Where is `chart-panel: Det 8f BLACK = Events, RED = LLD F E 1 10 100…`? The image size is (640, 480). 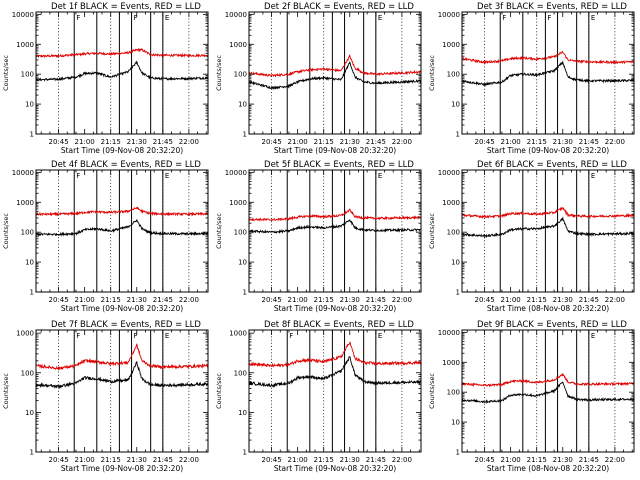
chart-panel: Det 8f BLACK = Events, RED = LLD F E 1 10 100… is located at coordinates (318, 396).